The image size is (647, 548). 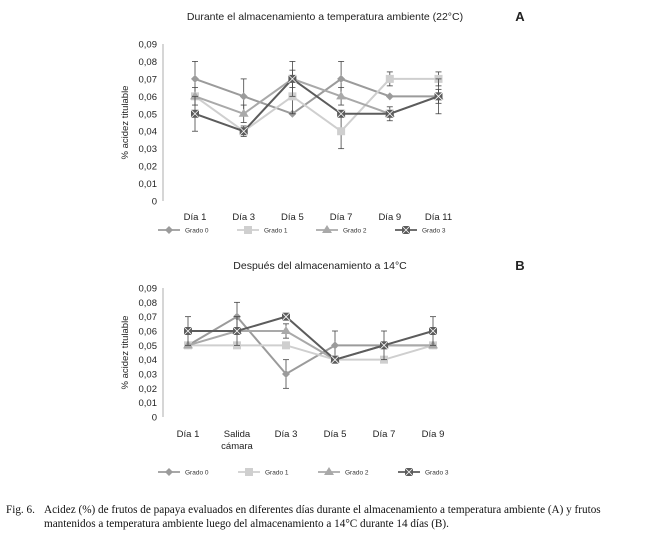 What do you see at coordinates (237, 446) in the screenshot?
I see `x-tick-label: cámara` at bounding box center [237, 446].